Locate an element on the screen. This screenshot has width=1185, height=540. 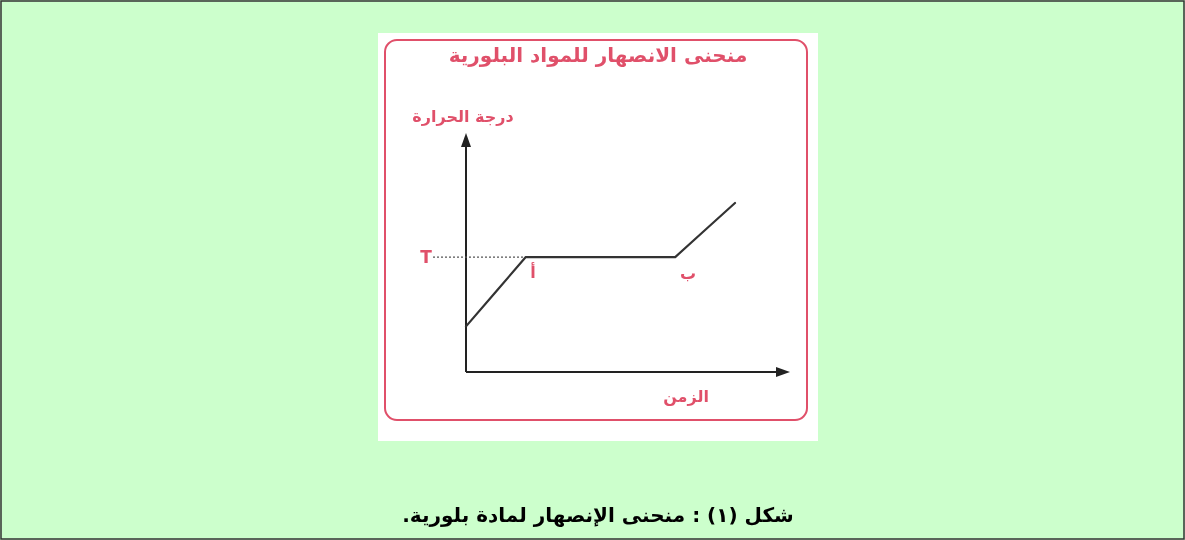
chart-title: منحنى الانصهار للمواد البلورية is located at coordinates (598, 55).